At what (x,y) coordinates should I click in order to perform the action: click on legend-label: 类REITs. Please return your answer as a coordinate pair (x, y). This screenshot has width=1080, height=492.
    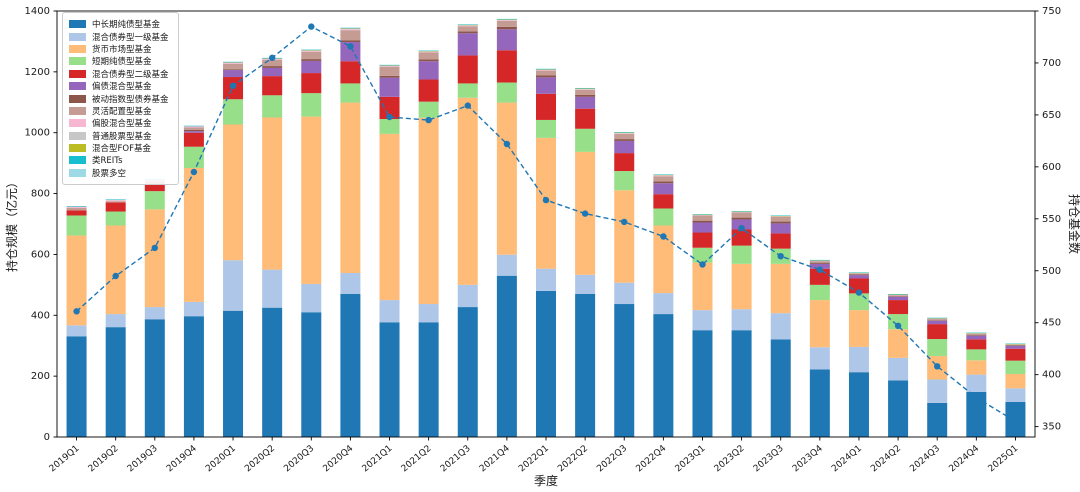
    Looking at the image, I should click on (107, 161).